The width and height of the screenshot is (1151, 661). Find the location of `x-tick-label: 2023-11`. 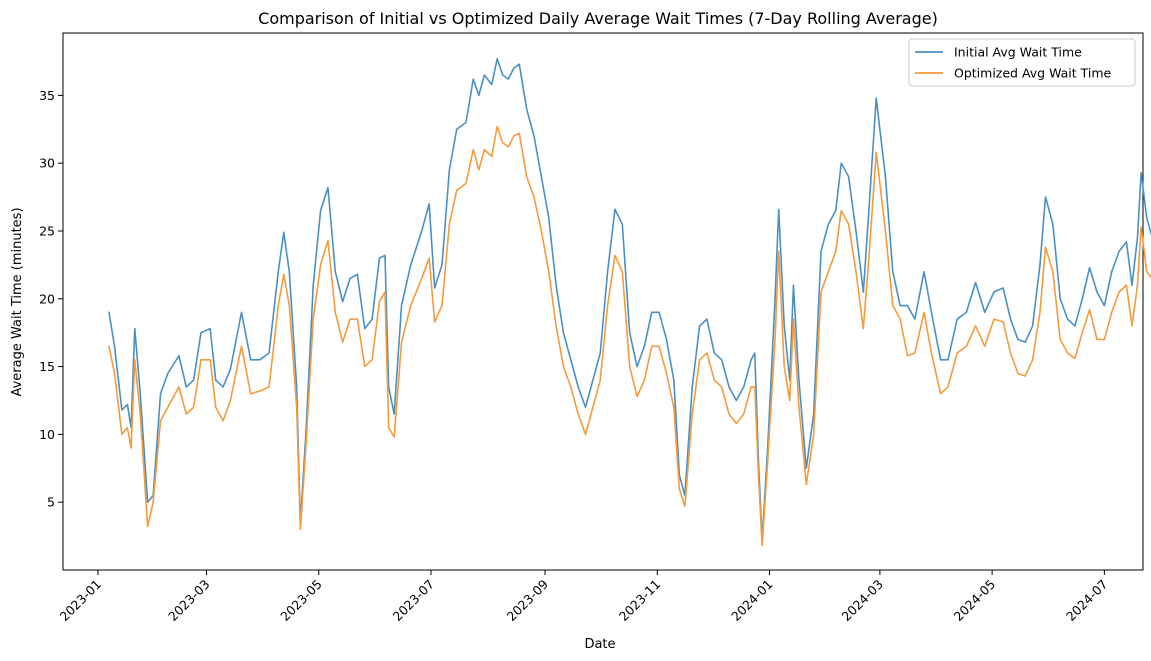

x-tick-label: 2023-11 is located at coordinates (640, 601).